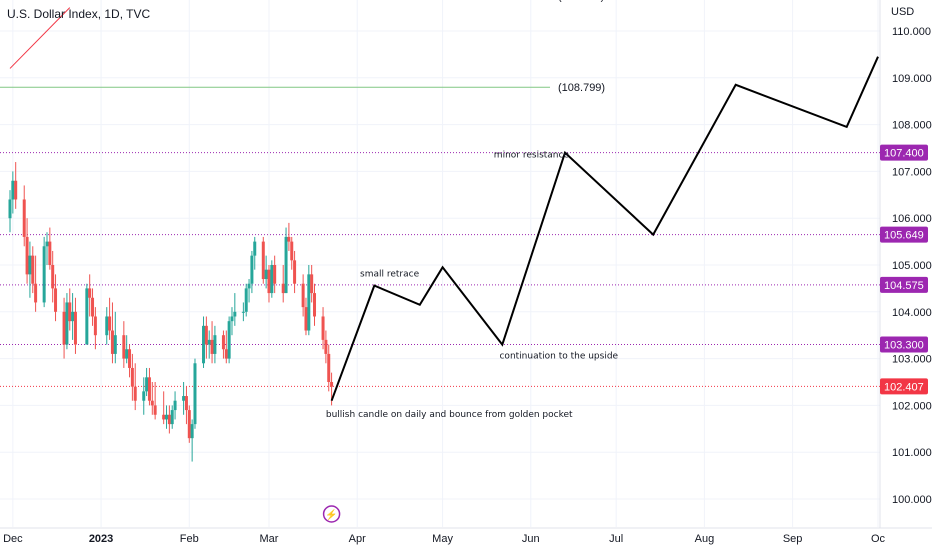  I want to click on y-tick-label: 100.000, so click(912, 500).